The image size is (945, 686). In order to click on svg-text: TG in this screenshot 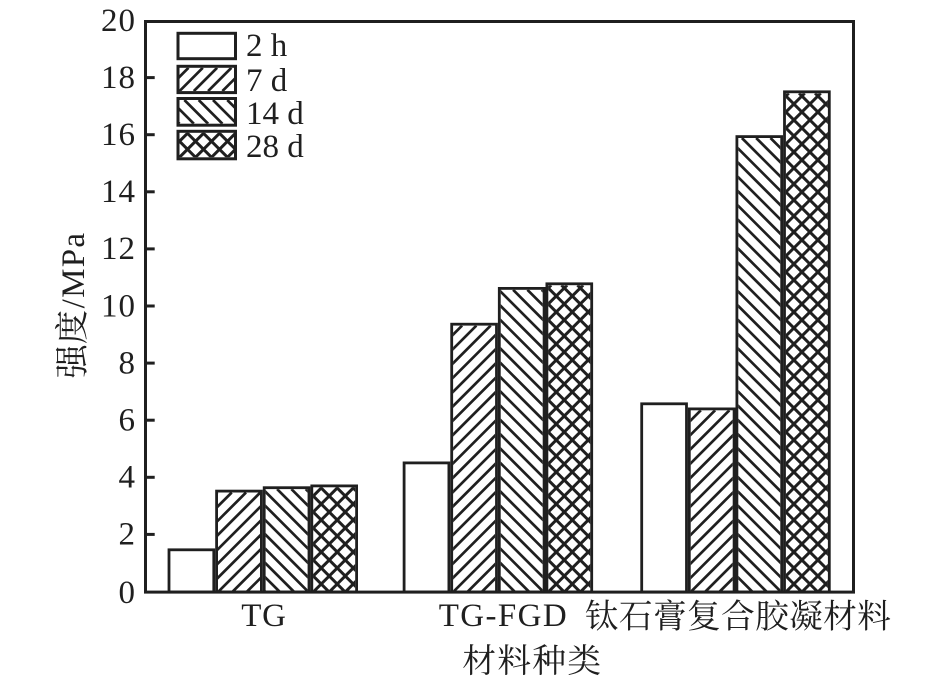, I will do `click(264, 616)`.